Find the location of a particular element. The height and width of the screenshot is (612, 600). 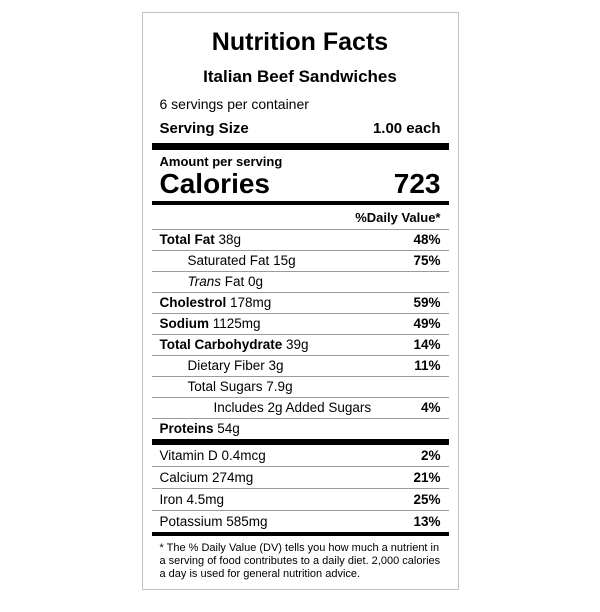

thick-divider-vitamins is located at coordinates (300, 442).